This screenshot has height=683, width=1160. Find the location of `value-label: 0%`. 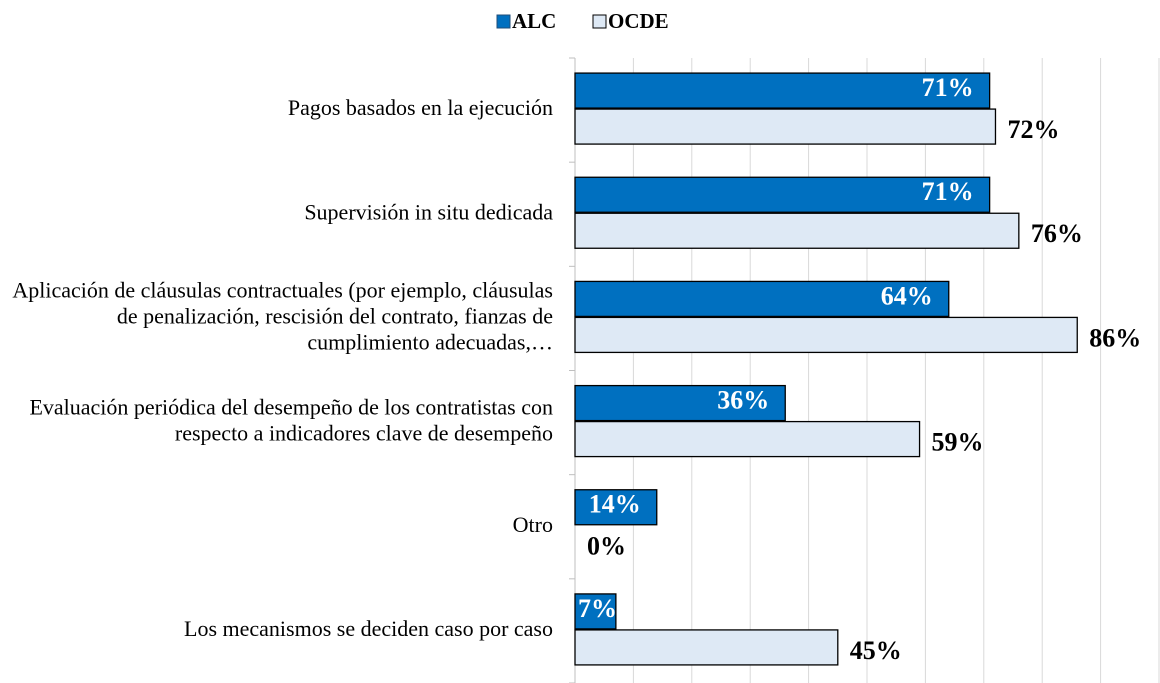

value-label: 0% is located at coordinates (606, 546).